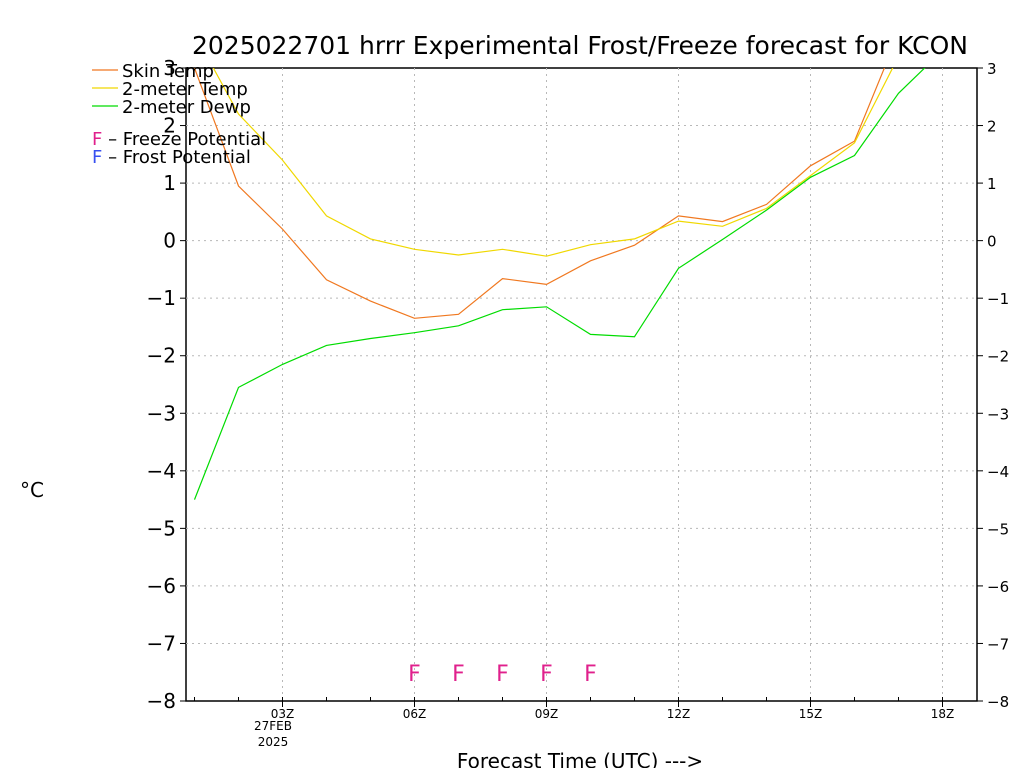  Describe the element at coordinates (992, 127) in the screenshot. I see `y-tick-label-right: 2` at that location.